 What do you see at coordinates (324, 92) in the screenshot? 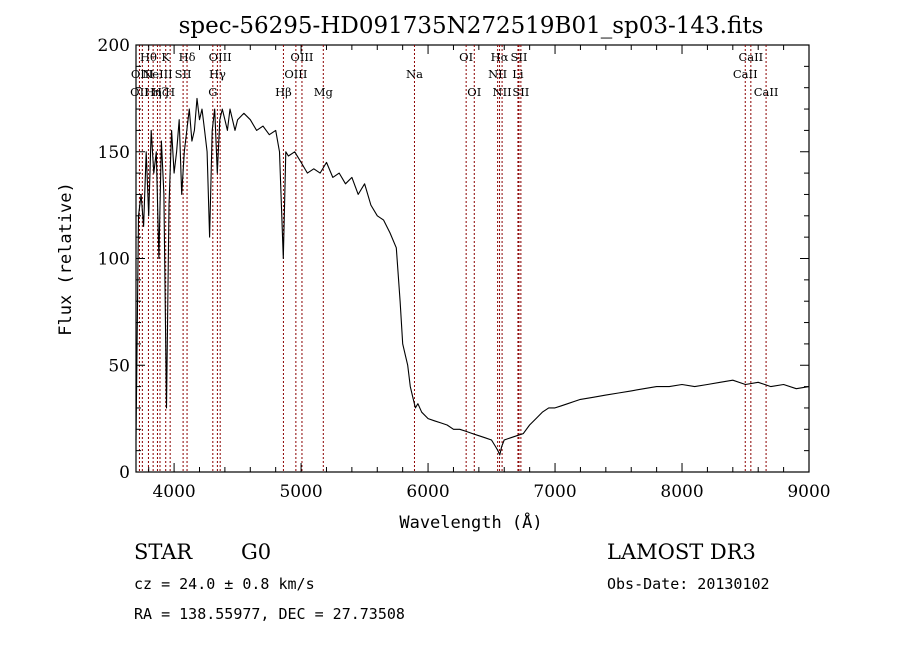
I see `line-marker-label: Mg` at bounding box center [324, 92].